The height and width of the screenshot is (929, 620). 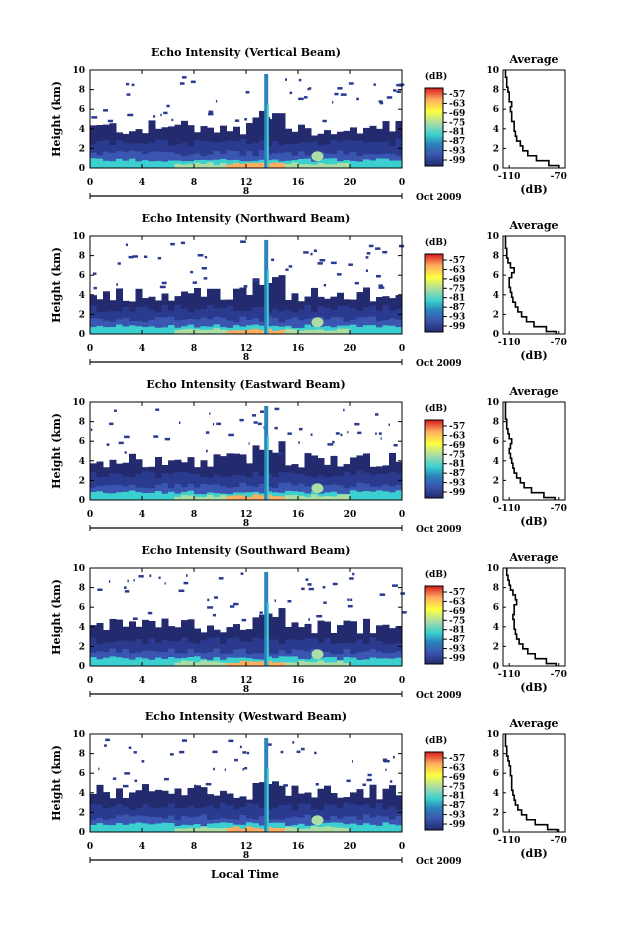 What do you see at coordinates (457, 261) in the screenshot?
I see `colorbar-tick-label: -57` at bounding box center [457, 261].